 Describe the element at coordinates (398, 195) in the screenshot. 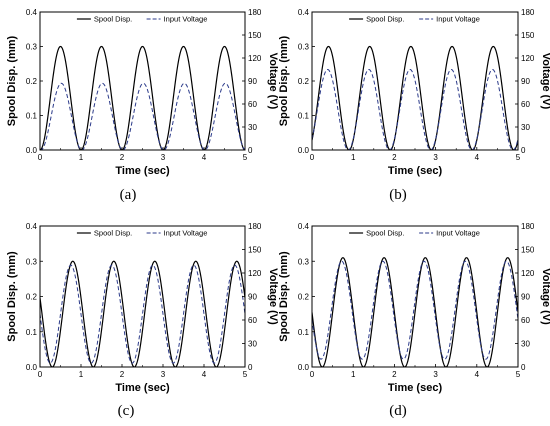

I see `panel-label-b: (b)` at that location.